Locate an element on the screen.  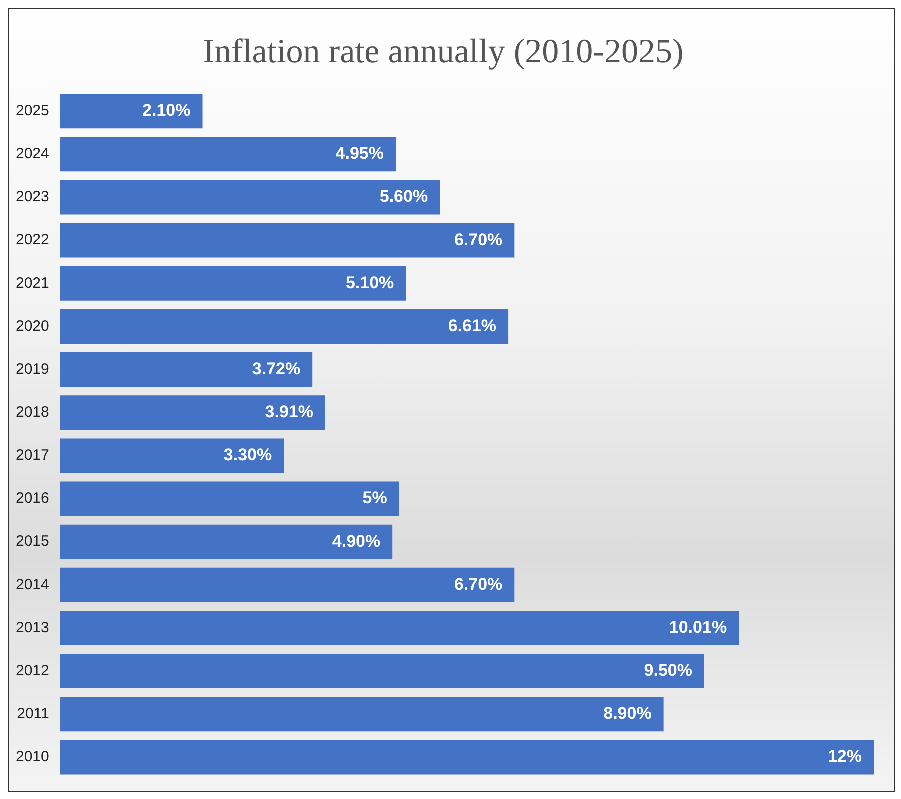
y-tick-label: 2021 is located at coordinates (33, 283).